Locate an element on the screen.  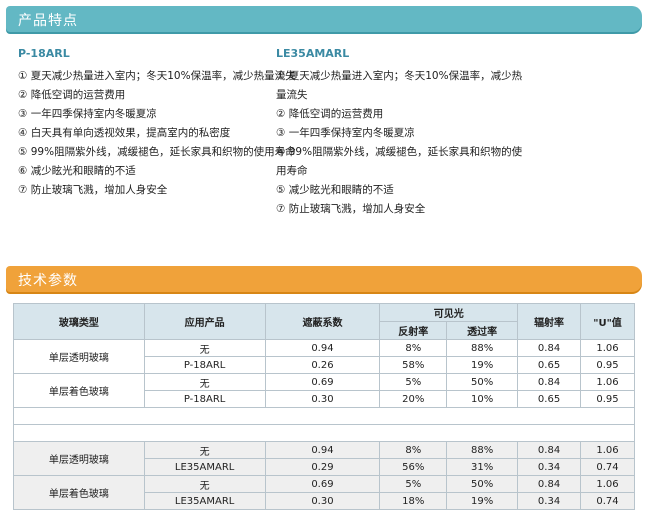
product-model: P-18ARL is located at coordinates (44, 53).